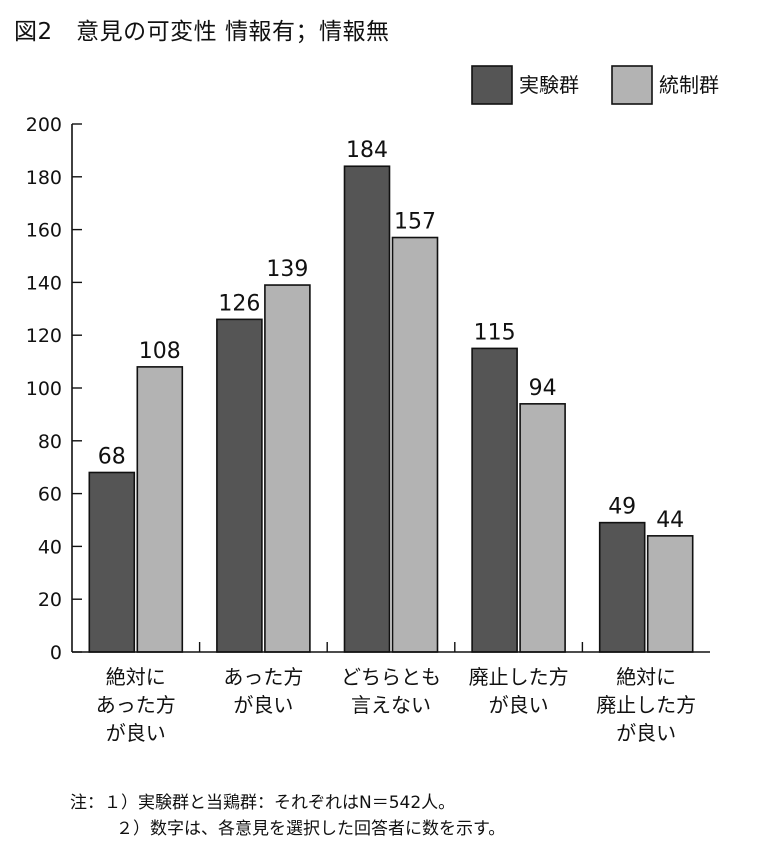 This screenshot has height=862, width=758. What do you see at coordinates (495, 332) in the screenshot?
I see `bar-value-label: 115` at bounding box center [495, 332].